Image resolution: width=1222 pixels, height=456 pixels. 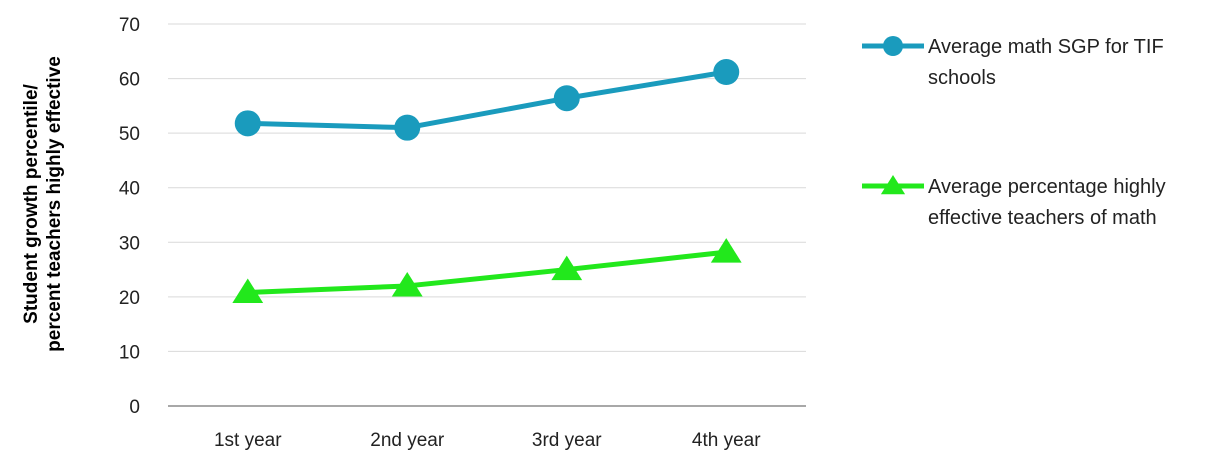 What do you see at coordinates (1042, 218) in the screenshot?
I see `legend-label: effective teachers of math` at bounding box center [1042, 218].